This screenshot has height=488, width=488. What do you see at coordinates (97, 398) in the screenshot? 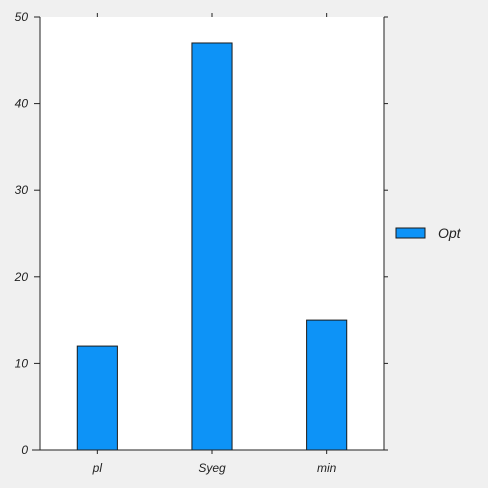
I see `bar-pl` at bounding box center [97, 398].